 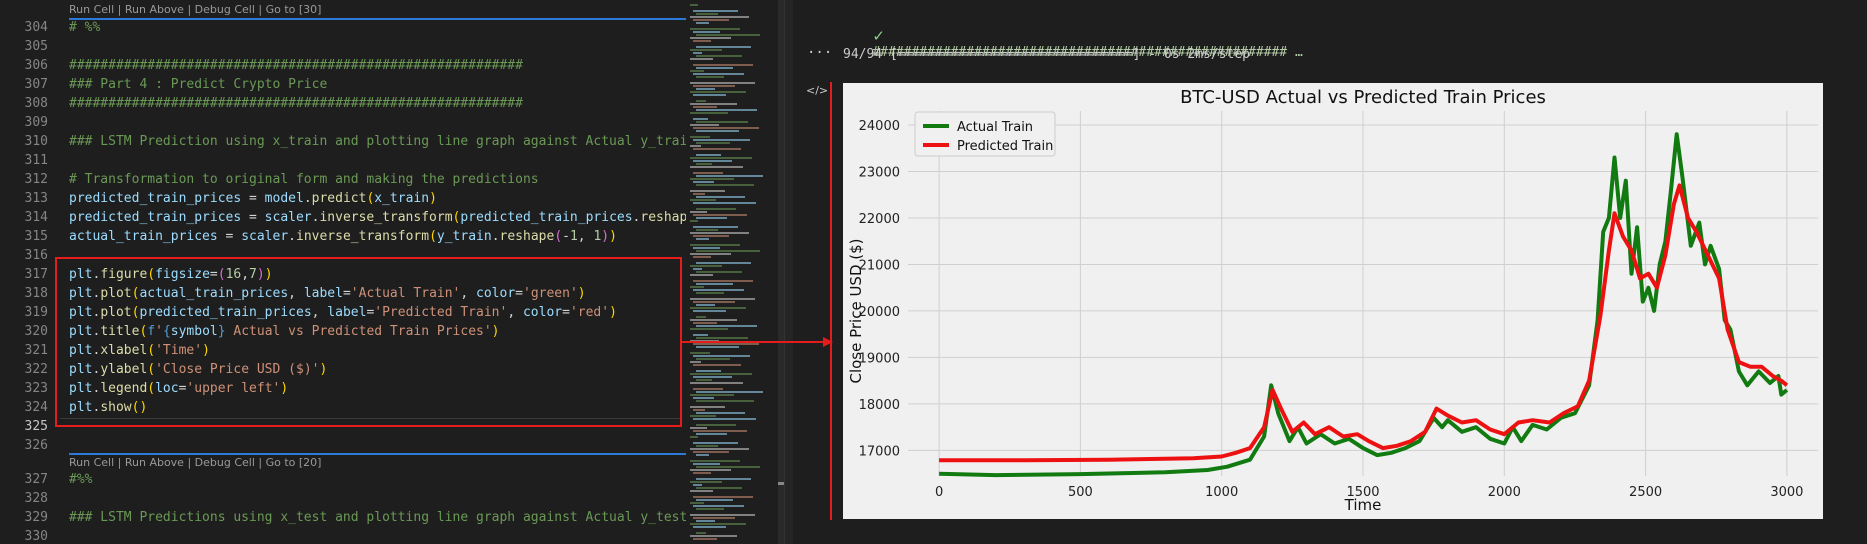 I want to click on line-number: 315, so click(x=36, y=236).